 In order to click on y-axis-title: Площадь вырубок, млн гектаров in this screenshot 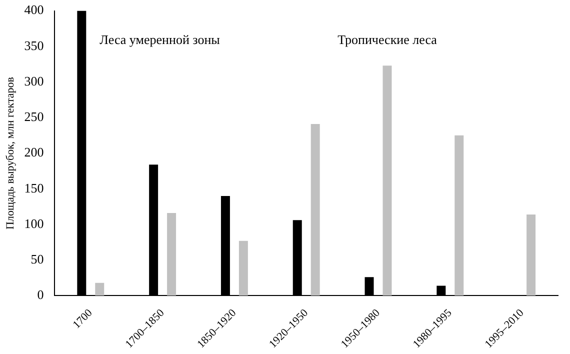, I will do `click(10, 153)`.